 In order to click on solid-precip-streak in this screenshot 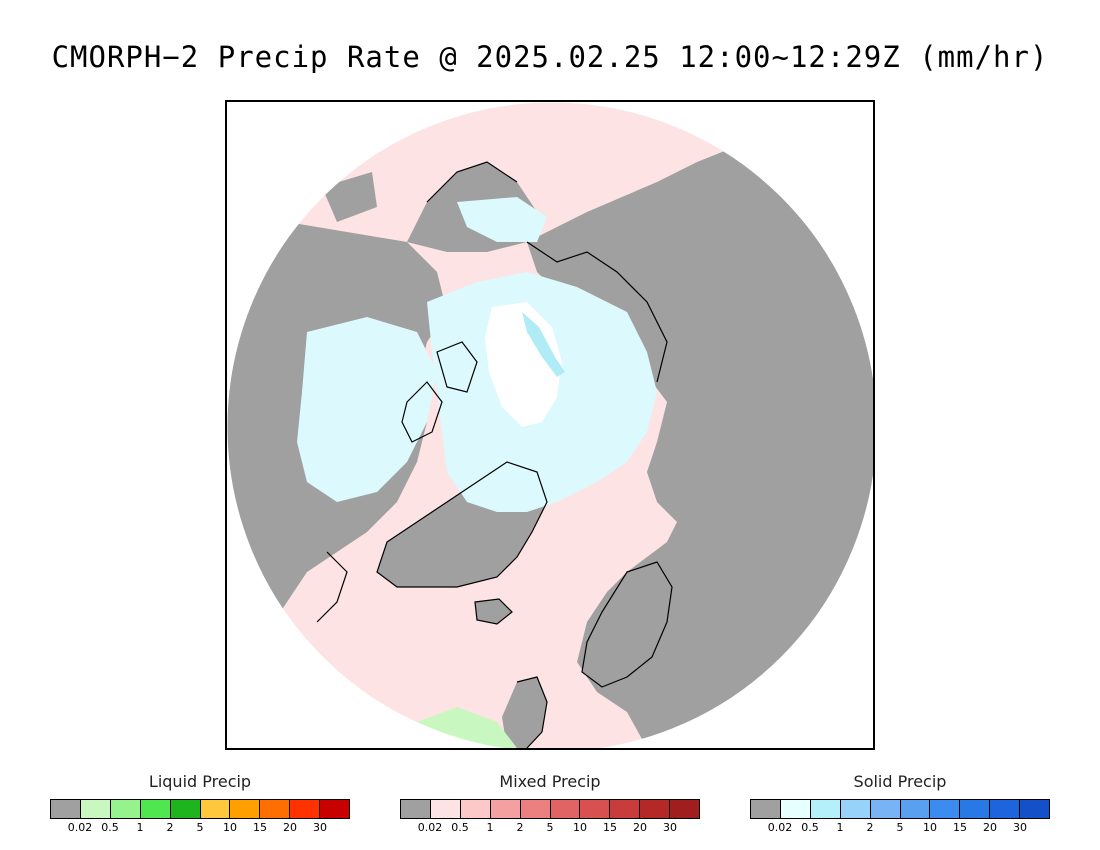, I will do `click(543, 344)`.